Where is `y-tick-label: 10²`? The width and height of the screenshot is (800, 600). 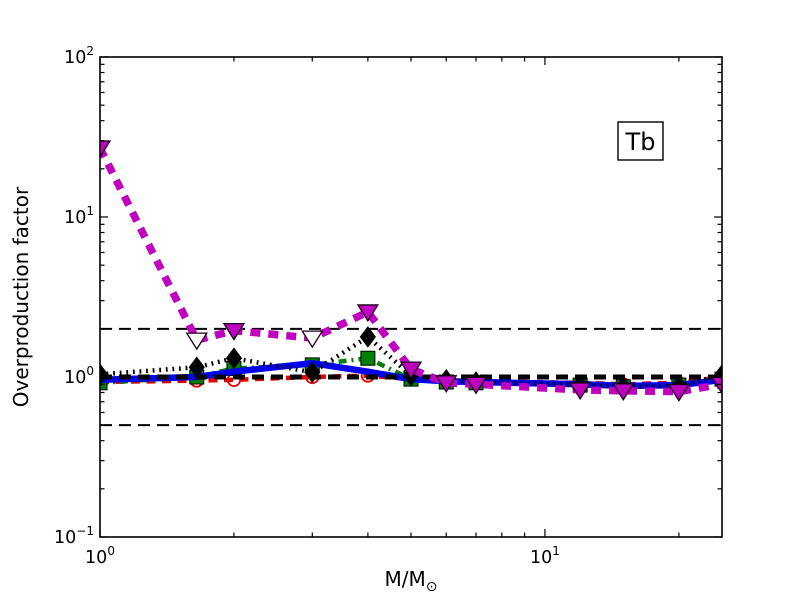
y-tick-label: 10² is located at coordinates (79, 56).